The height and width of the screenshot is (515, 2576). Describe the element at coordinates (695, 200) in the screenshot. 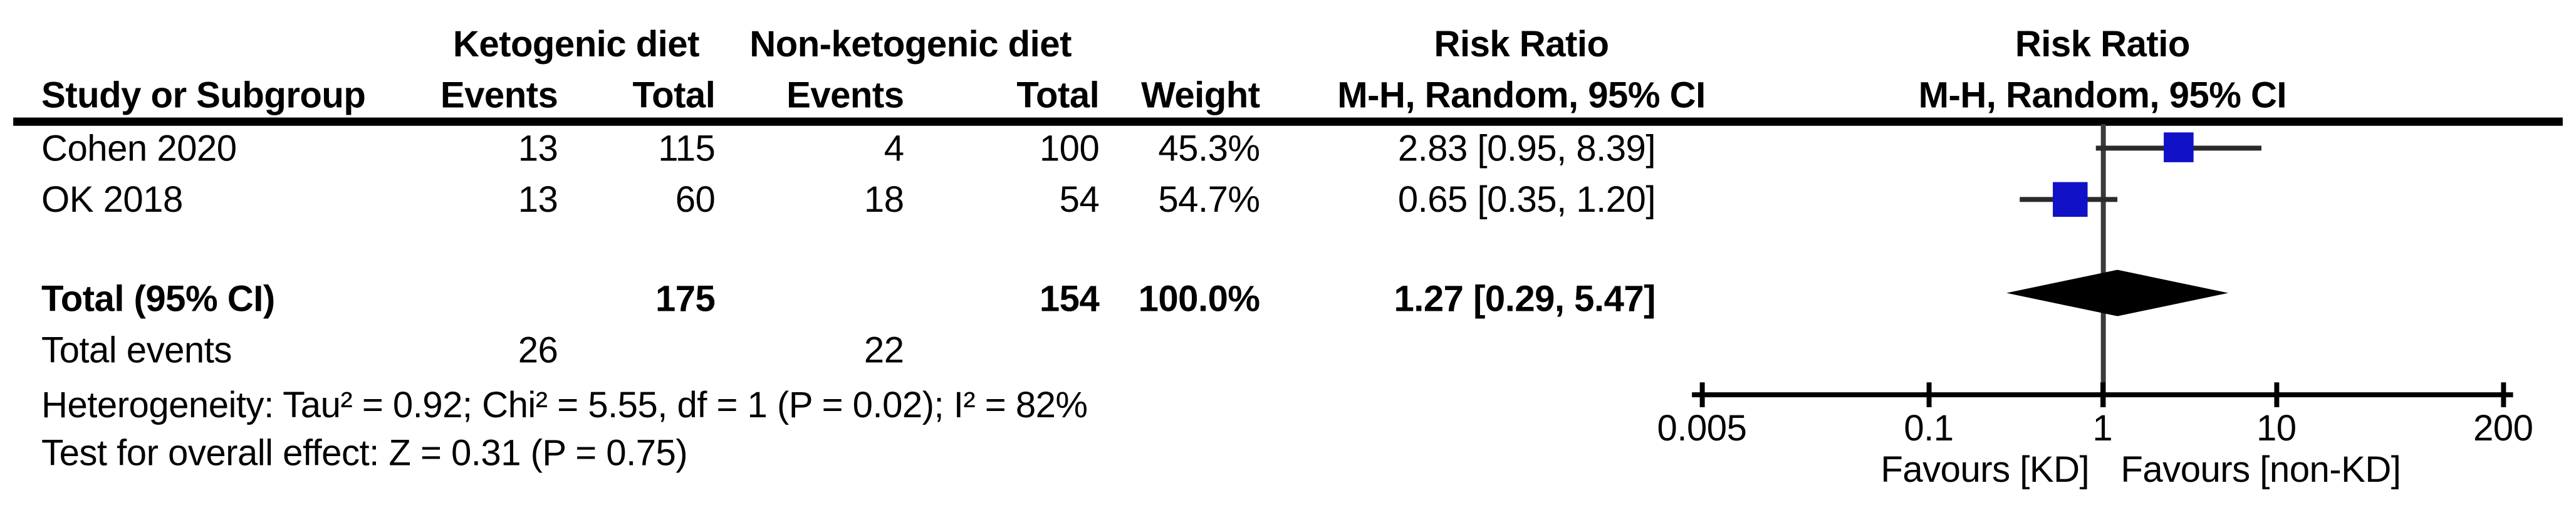

I see `study-row-kd-total: 60` at that location.